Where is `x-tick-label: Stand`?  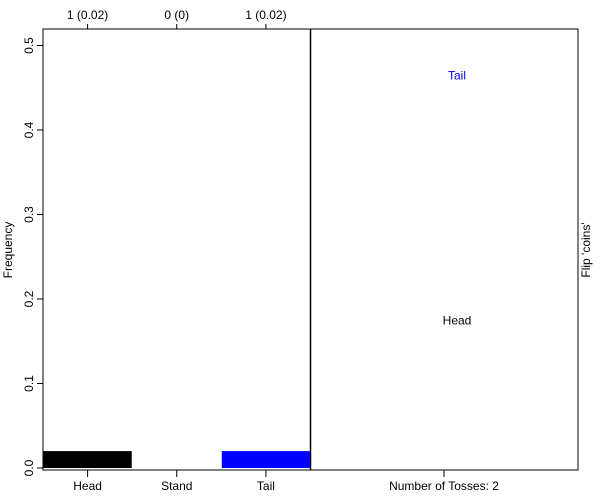
x-tick-label: Stand is located at coordinates (176, 486).